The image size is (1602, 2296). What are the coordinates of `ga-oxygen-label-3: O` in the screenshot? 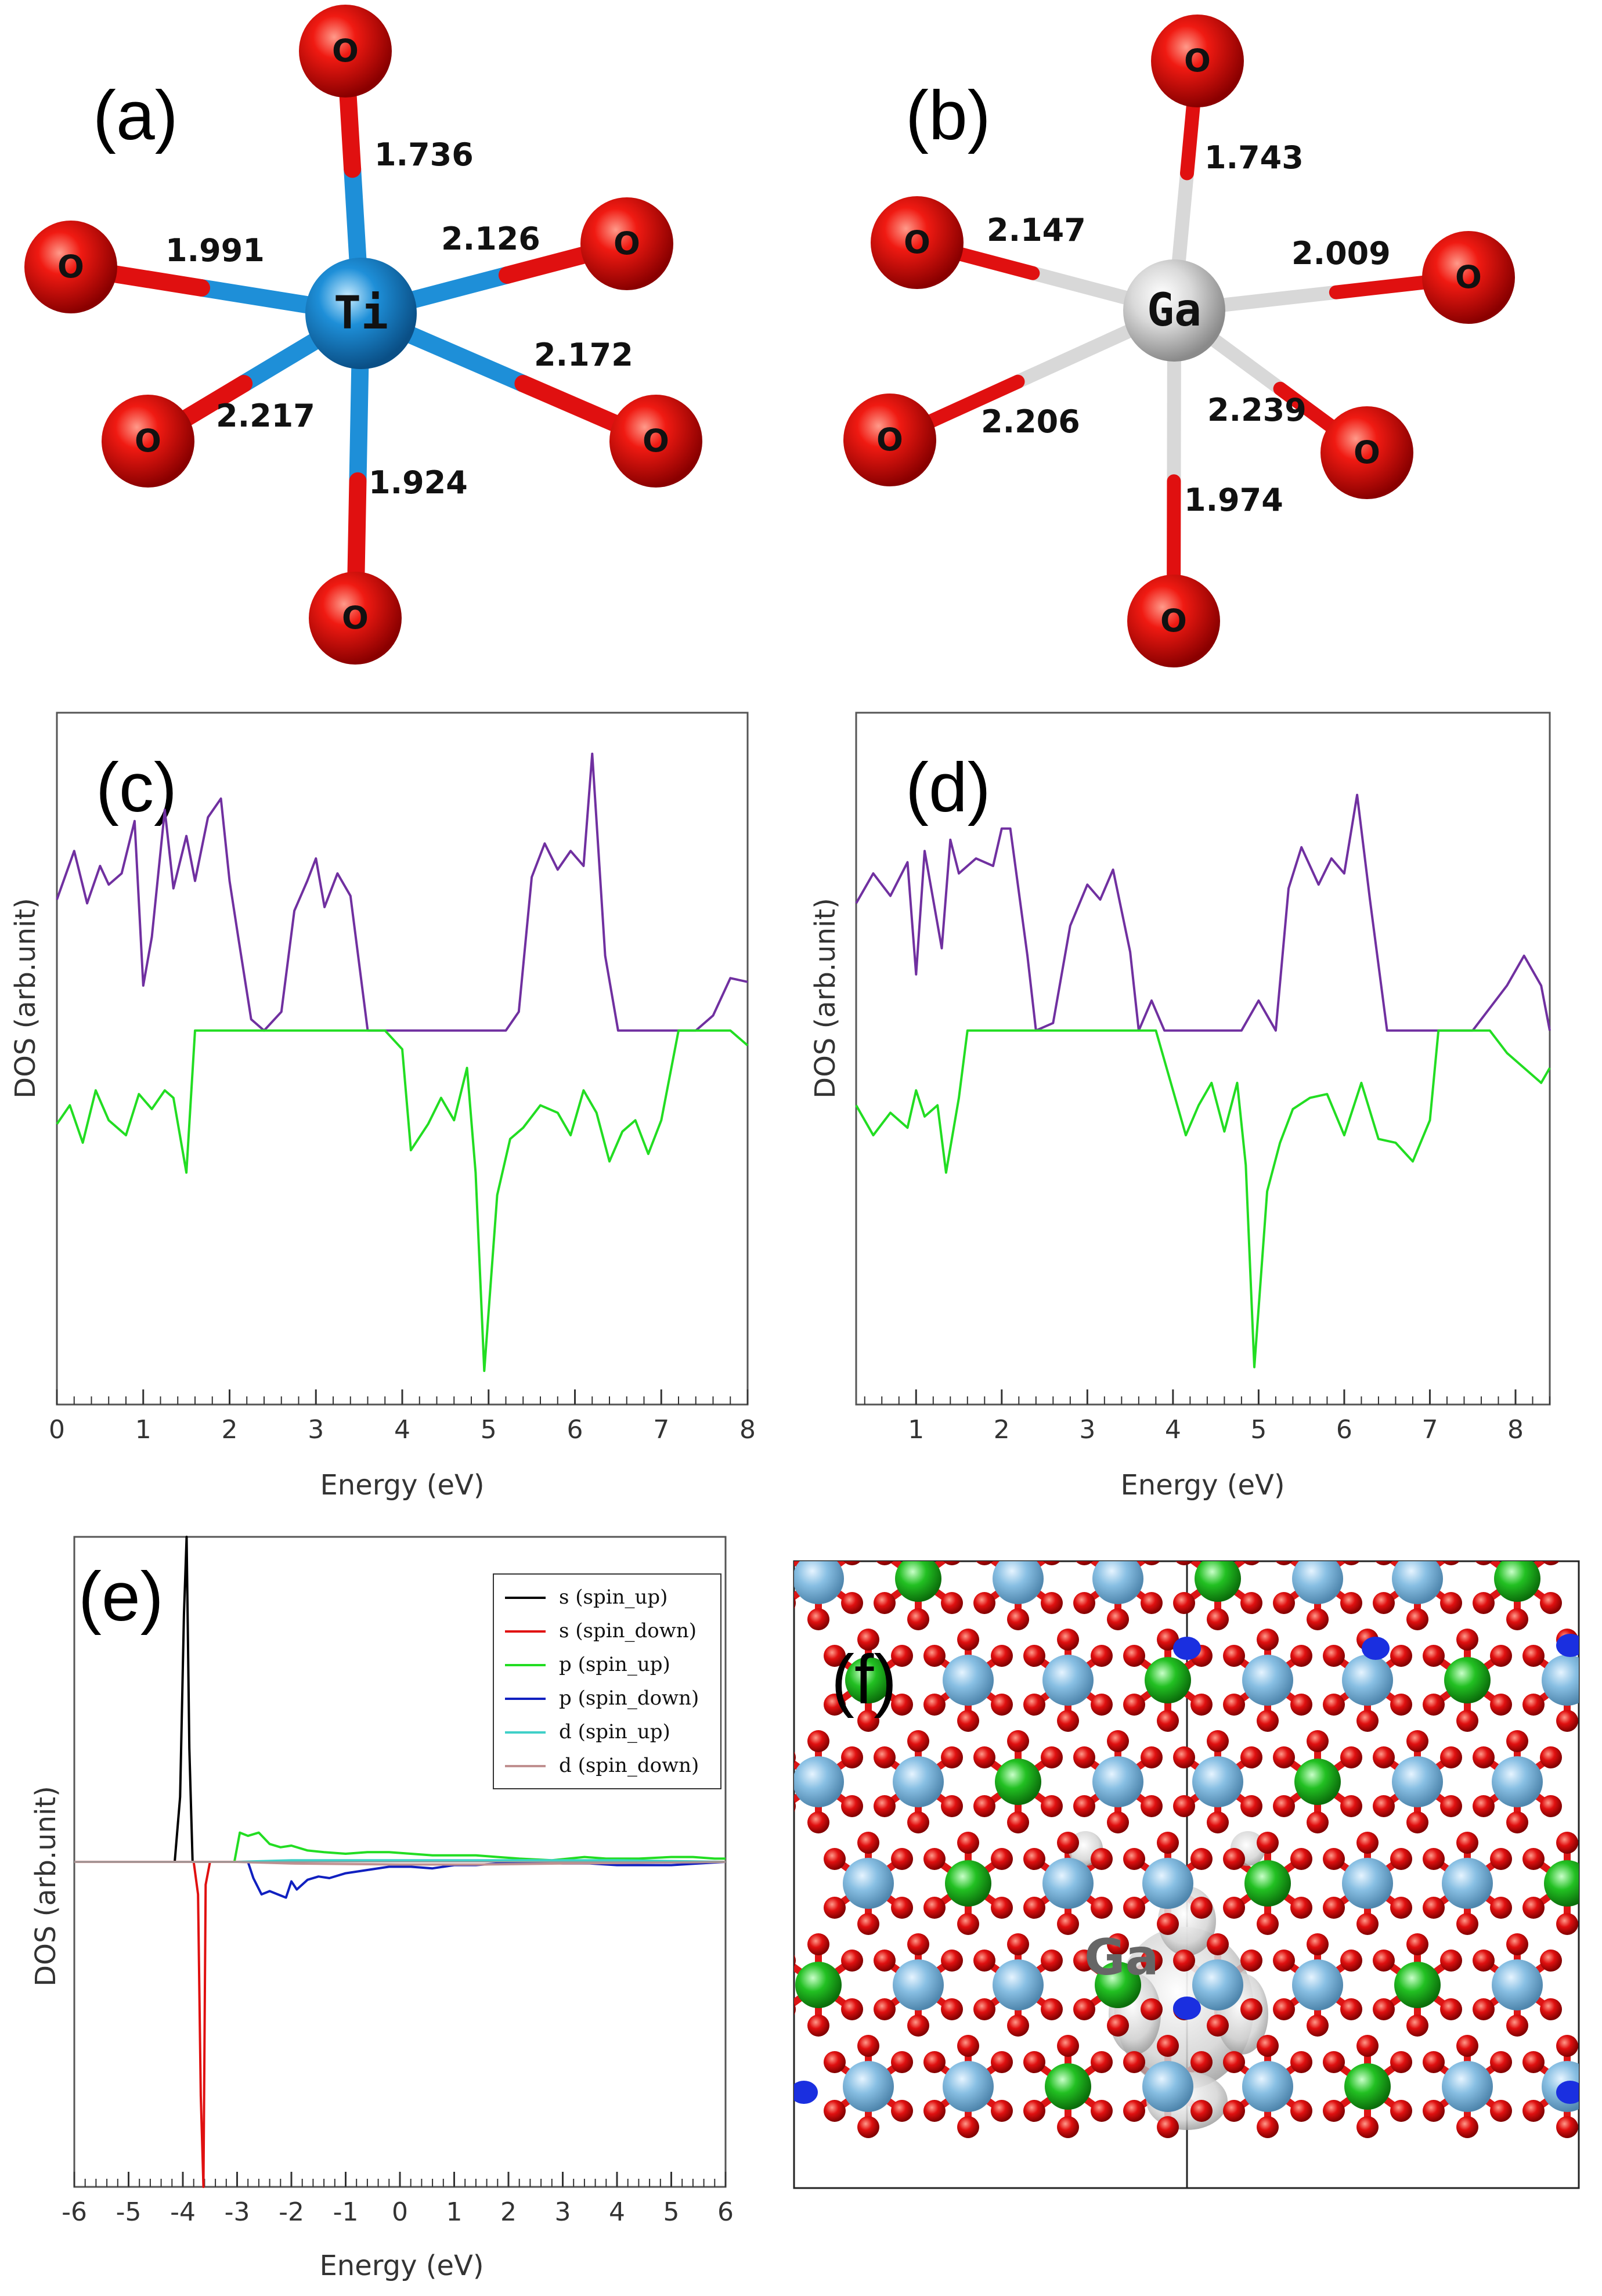 It's located at (1367, 452).